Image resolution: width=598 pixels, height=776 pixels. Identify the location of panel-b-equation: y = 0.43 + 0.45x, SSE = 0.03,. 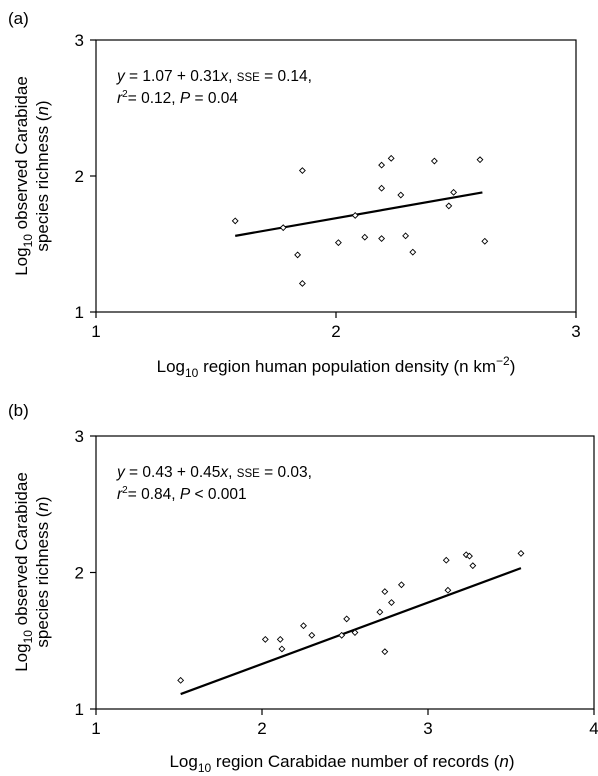
(214, 472).